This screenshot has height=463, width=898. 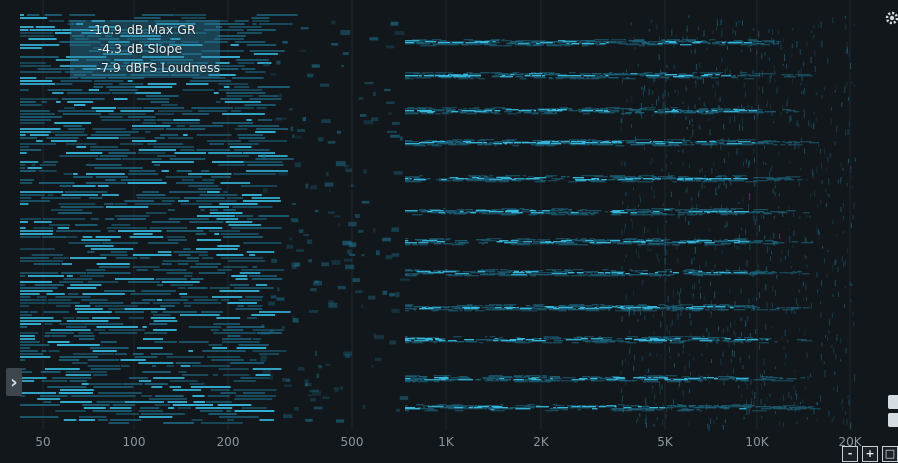 I want to click on freq-tick-5k: 5K, so click(x=665, y=442).